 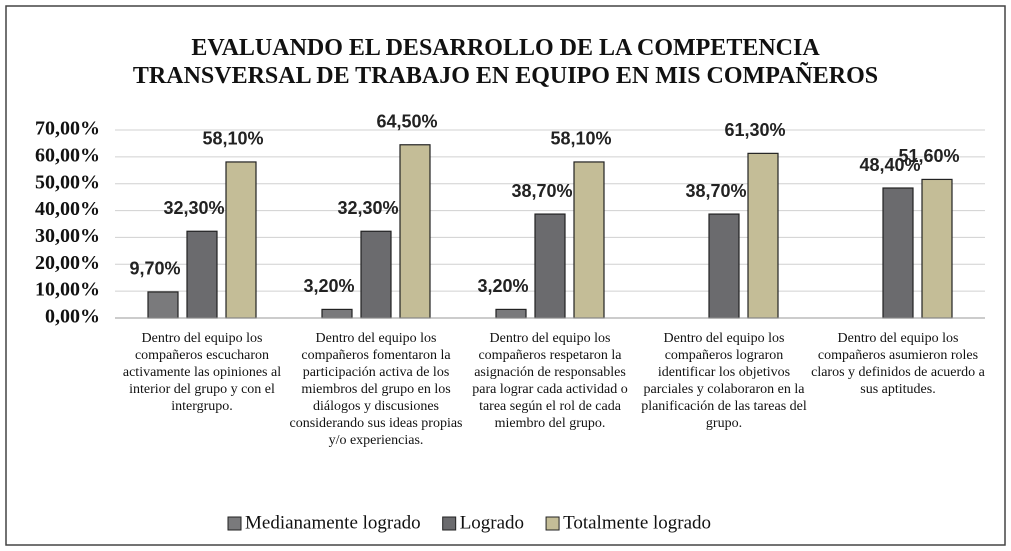 What do you see at coordinates (67, 129) in the screenshot?
I see `y-tick-label: 70,00%` at bounding box center [67, 129].